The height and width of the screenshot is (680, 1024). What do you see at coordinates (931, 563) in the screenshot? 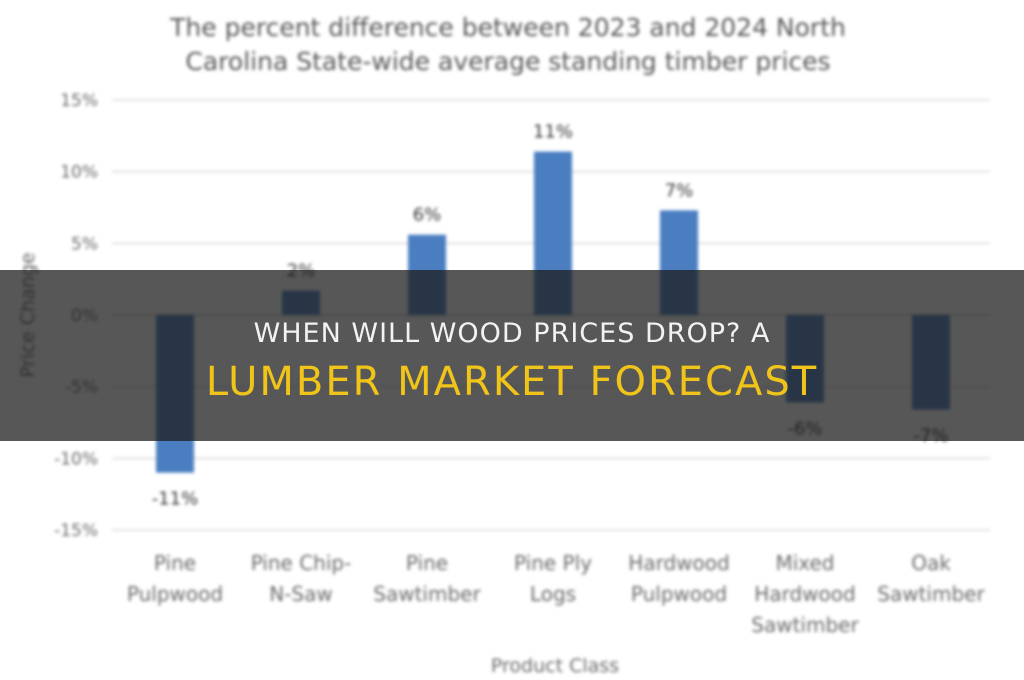
I see `x-tick-label: Oak` at bounding box center [931, 563].